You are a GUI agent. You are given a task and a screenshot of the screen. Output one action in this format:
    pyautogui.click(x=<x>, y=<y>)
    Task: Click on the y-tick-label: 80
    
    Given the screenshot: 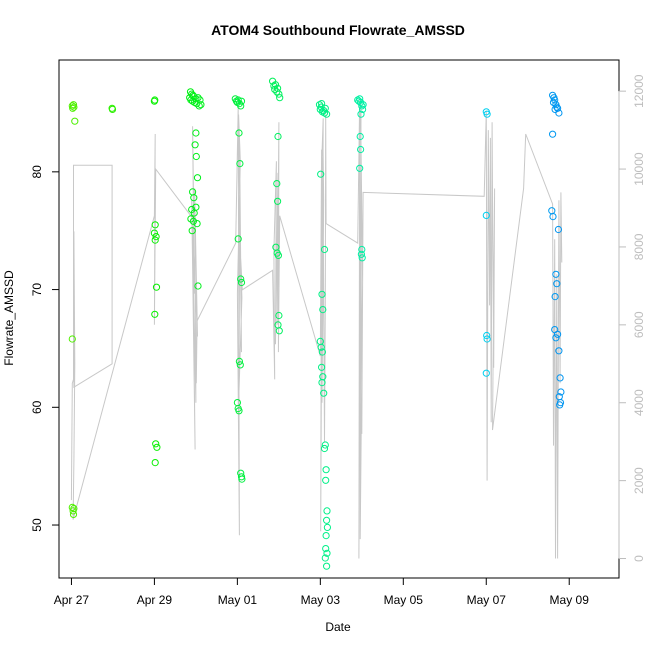 What is the action you would take?
    pyautogui.click(x=37, y=172)
    